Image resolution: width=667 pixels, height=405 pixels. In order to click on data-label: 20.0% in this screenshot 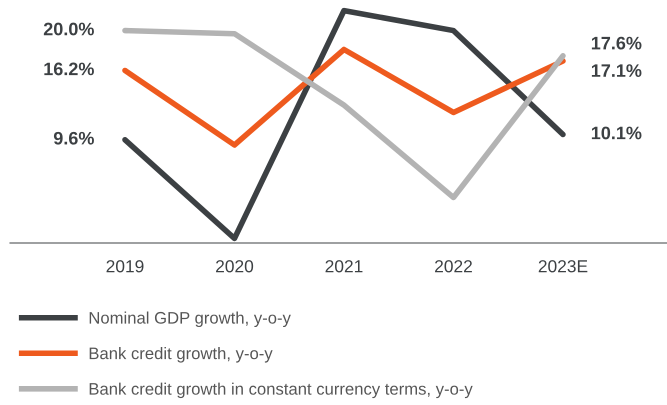, I will do `click(69, 29)`.